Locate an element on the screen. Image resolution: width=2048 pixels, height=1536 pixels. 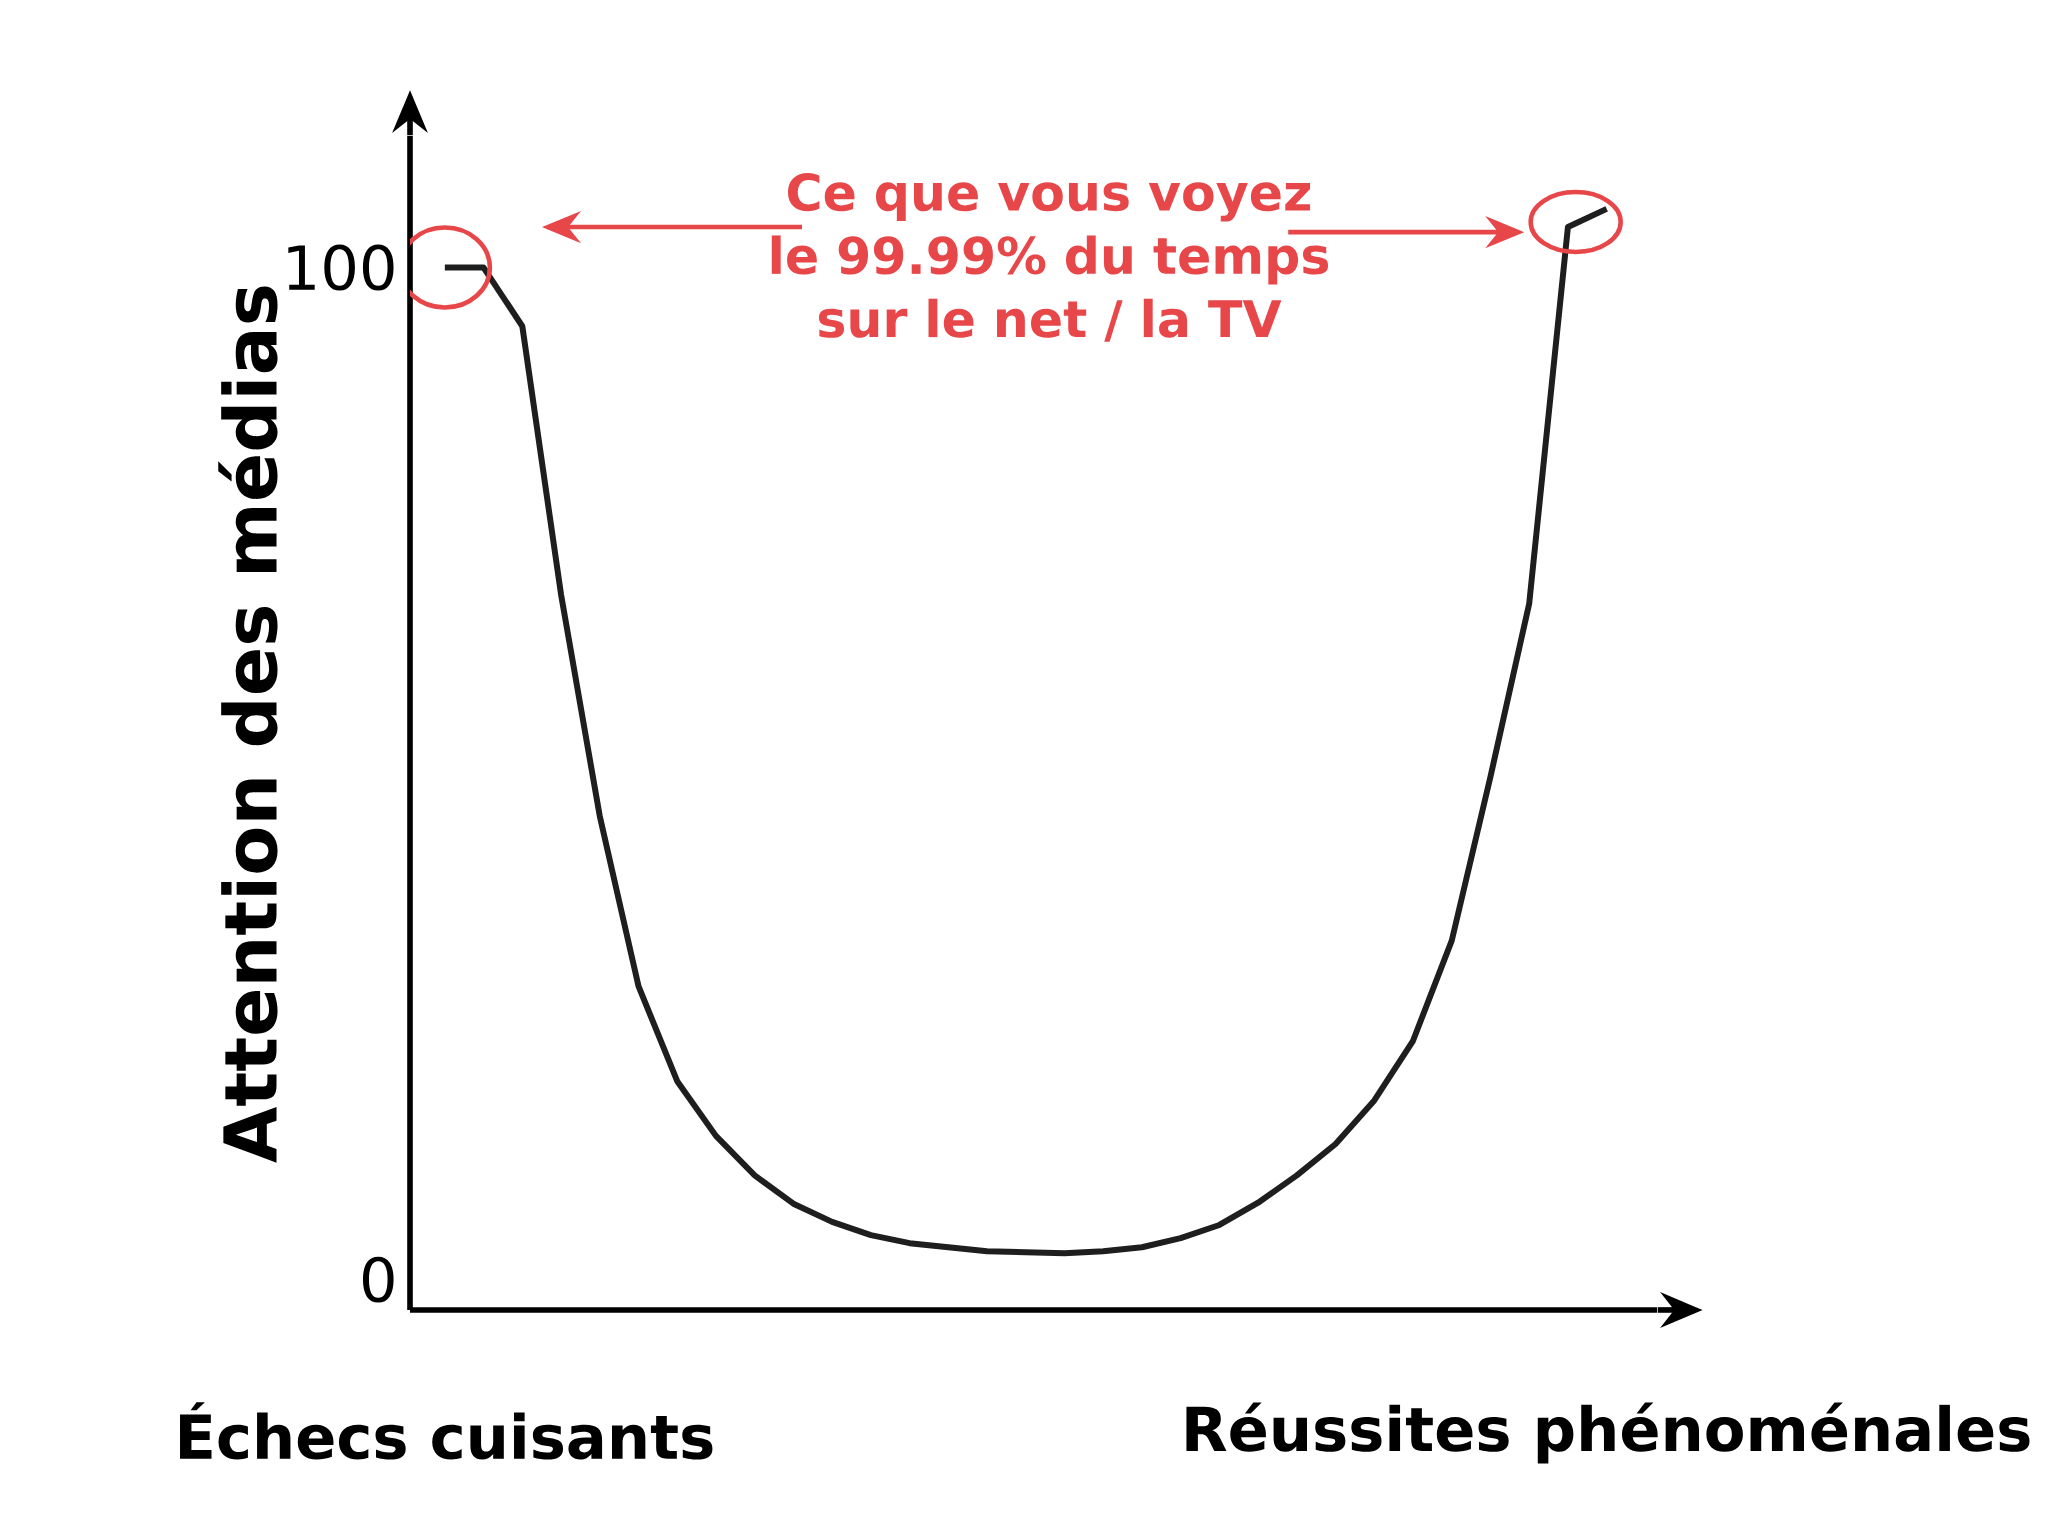
y-tick-label: 0 is located at coordinates (378, 1279).